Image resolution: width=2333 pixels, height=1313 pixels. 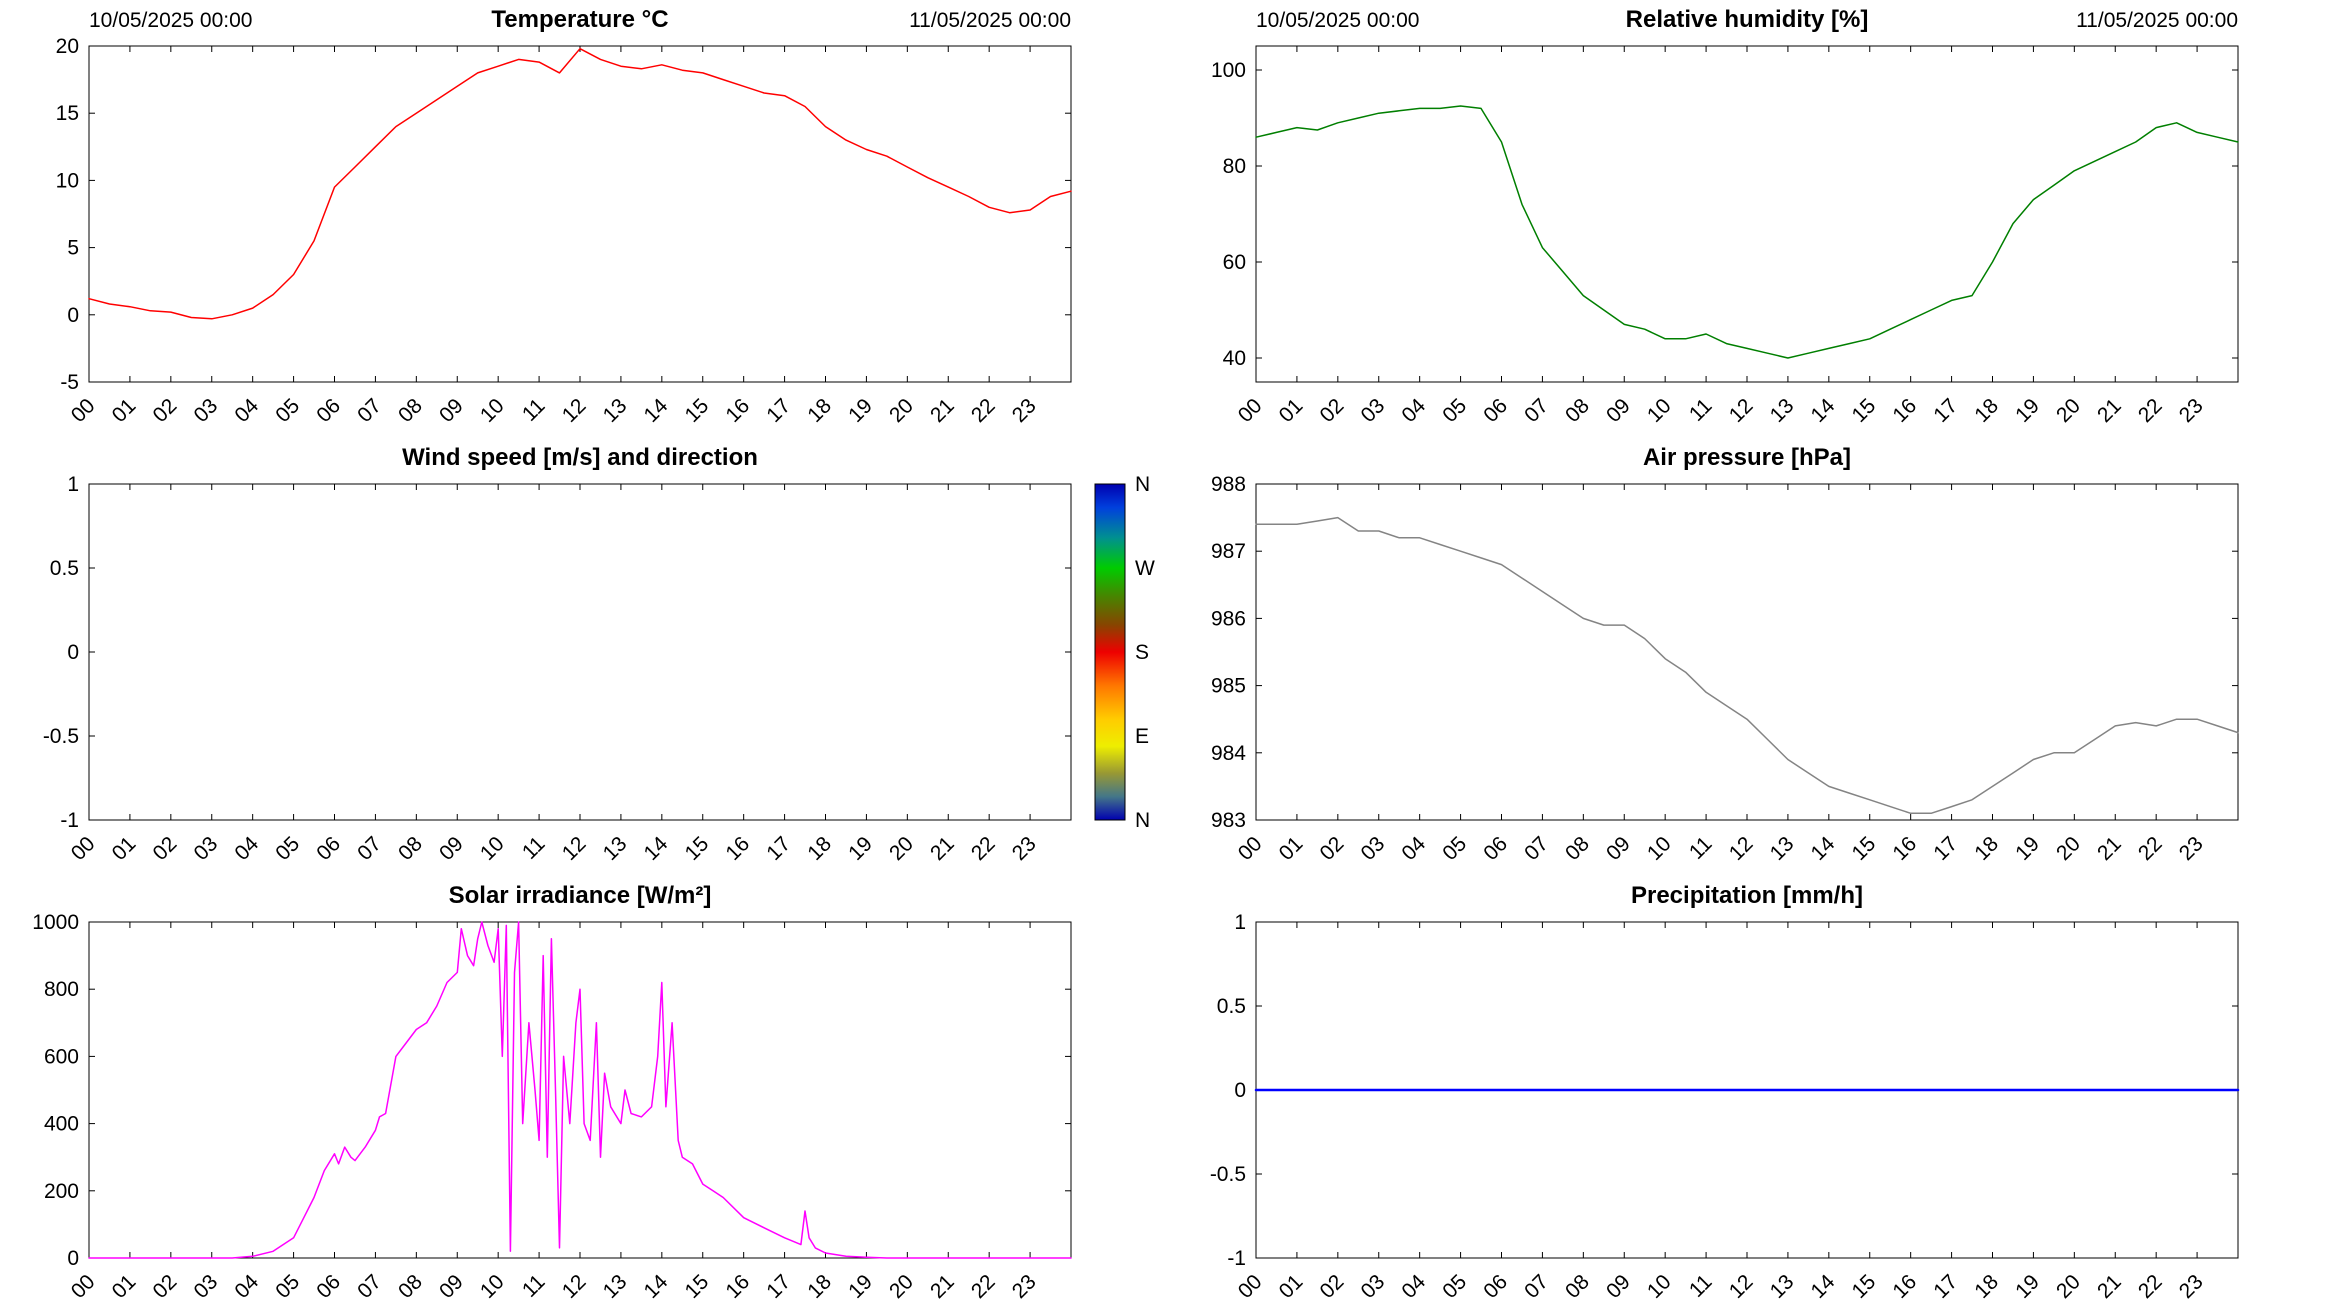 What do you see at coordinates (1228, 1174) in the screenshot?
I see `svg-text: -0.5` at bounding box center [1228, 1174].